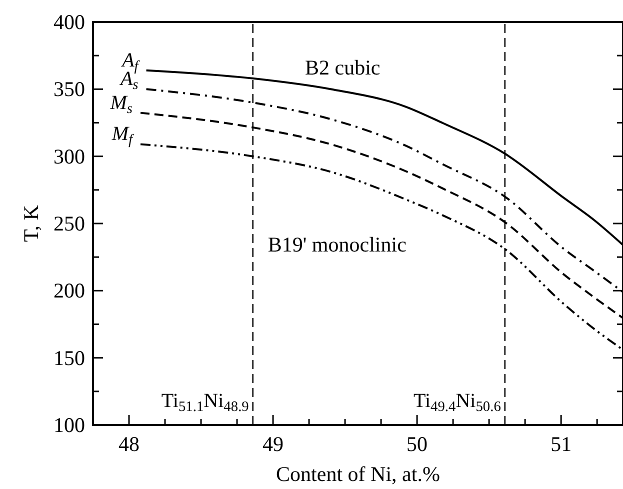 This screenshot has height=489, width=623. What do you see at coordinates (457, 403) in the screenshot?
I see `ref-line-label: Ti$_{49.4}$Ni$_{50.6}$` at bounding box center [457, 403].